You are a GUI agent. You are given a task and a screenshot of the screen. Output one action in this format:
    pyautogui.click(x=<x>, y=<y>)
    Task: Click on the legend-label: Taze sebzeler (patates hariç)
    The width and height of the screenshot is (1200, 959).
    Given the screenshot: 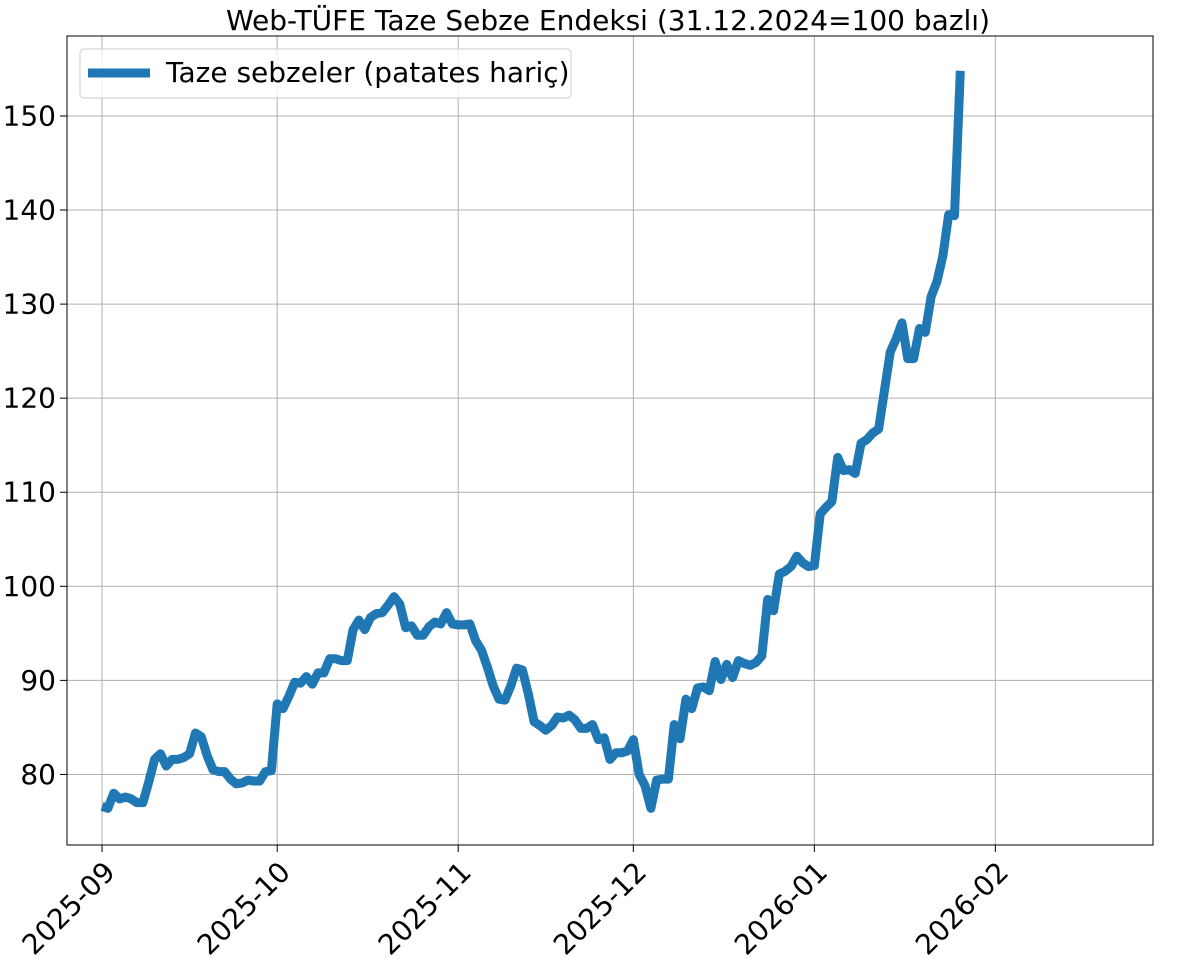 What is the action you would take?
    pyautogui.click(x=367, y=72)
    